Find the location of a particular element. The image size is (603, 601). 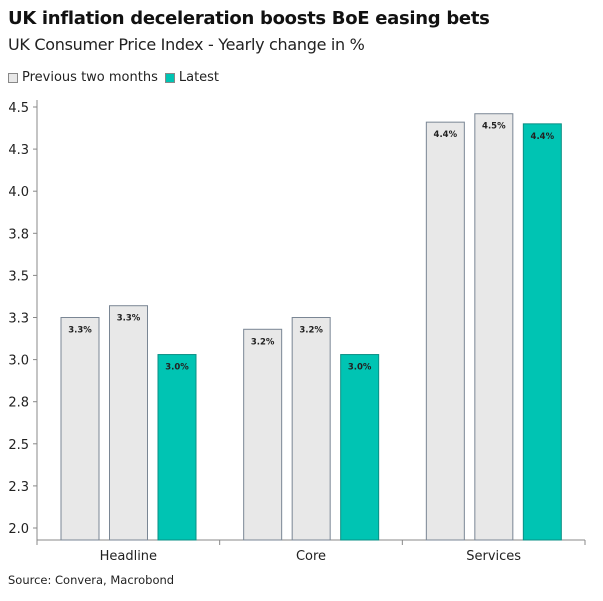

y-tick-label: 3.0 is located at coordinates (18, 361).